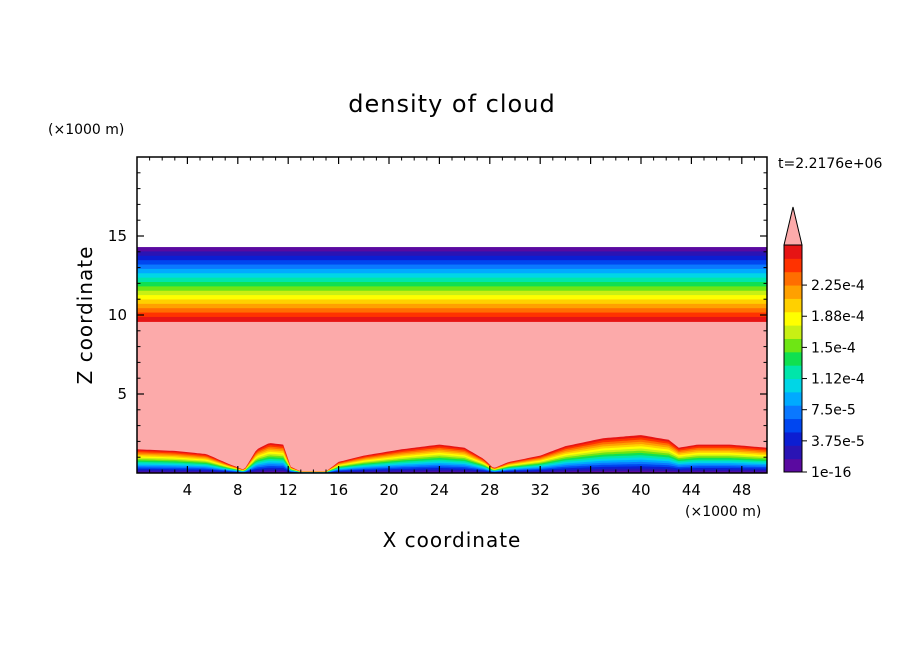 The image size is (904, 654). What do you see at coordinates (122, 394) in the screenshot?
I see `y-tick-label: 5` at bounding box center [122, 394].